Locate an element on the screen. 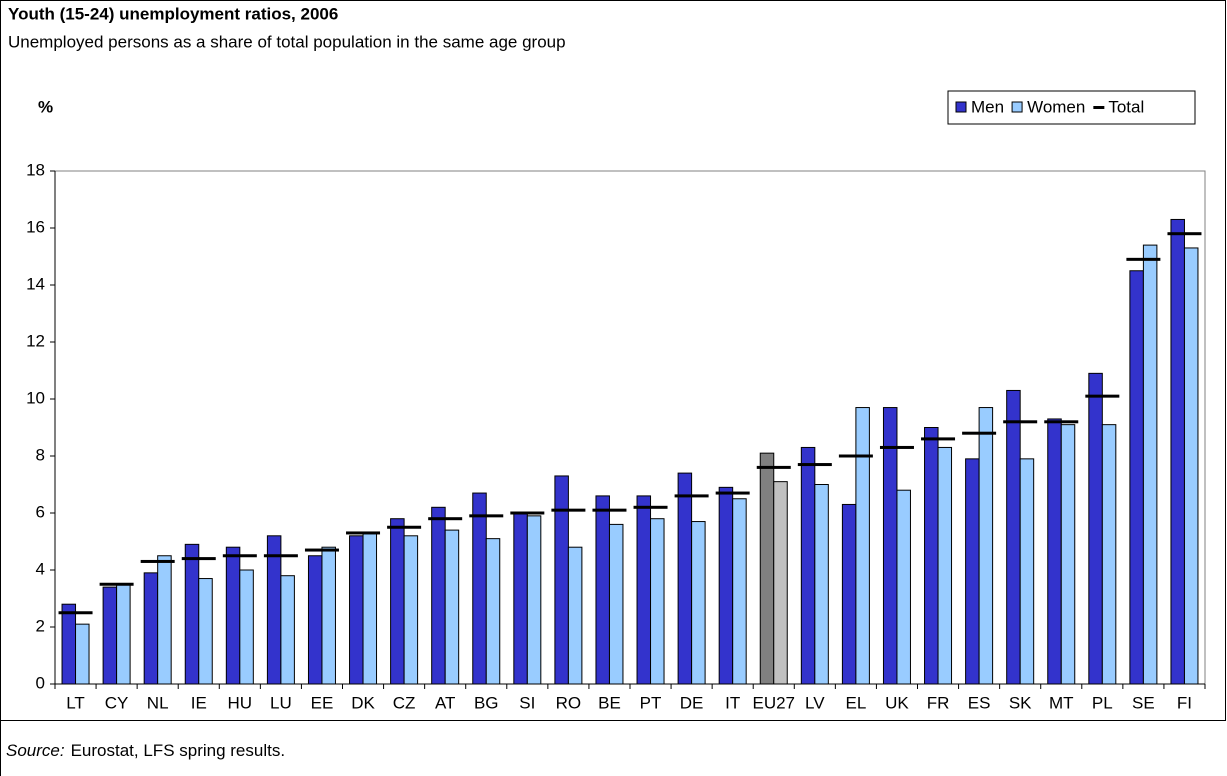 The width and height of the screenshot is (1227, 776). x-tick-label: CY is located at coordinates (117, 702).